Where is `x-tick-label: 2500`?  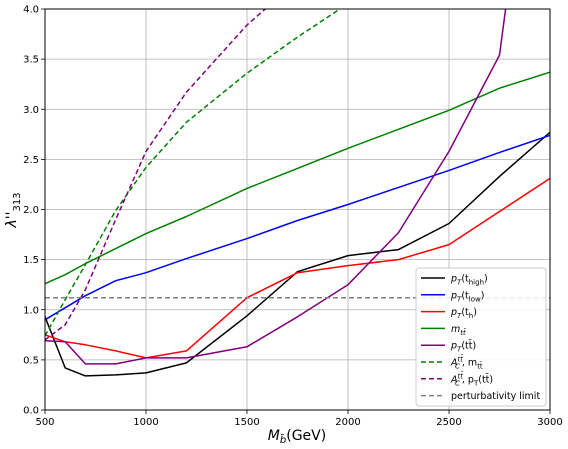
x-tick-label: 2500 is located at coordinates (448, 422).